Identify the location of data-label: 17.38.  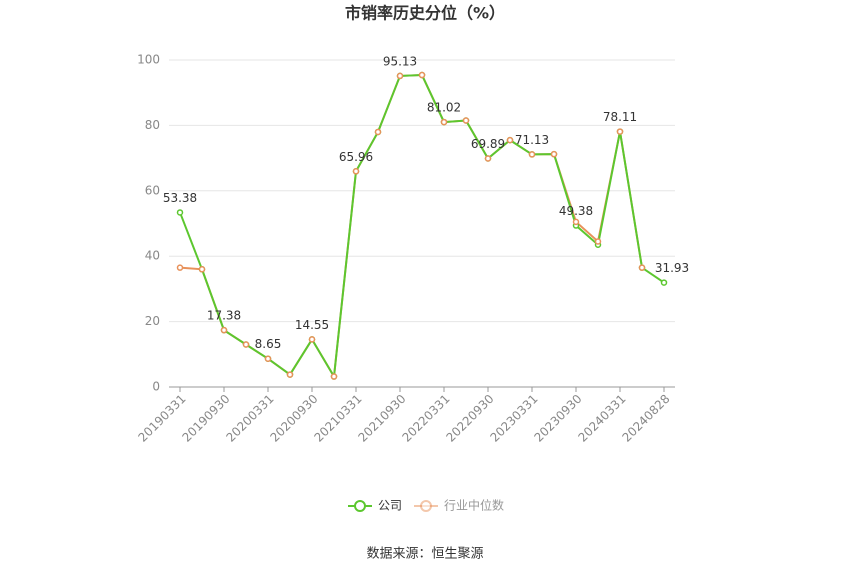
(224, 316).